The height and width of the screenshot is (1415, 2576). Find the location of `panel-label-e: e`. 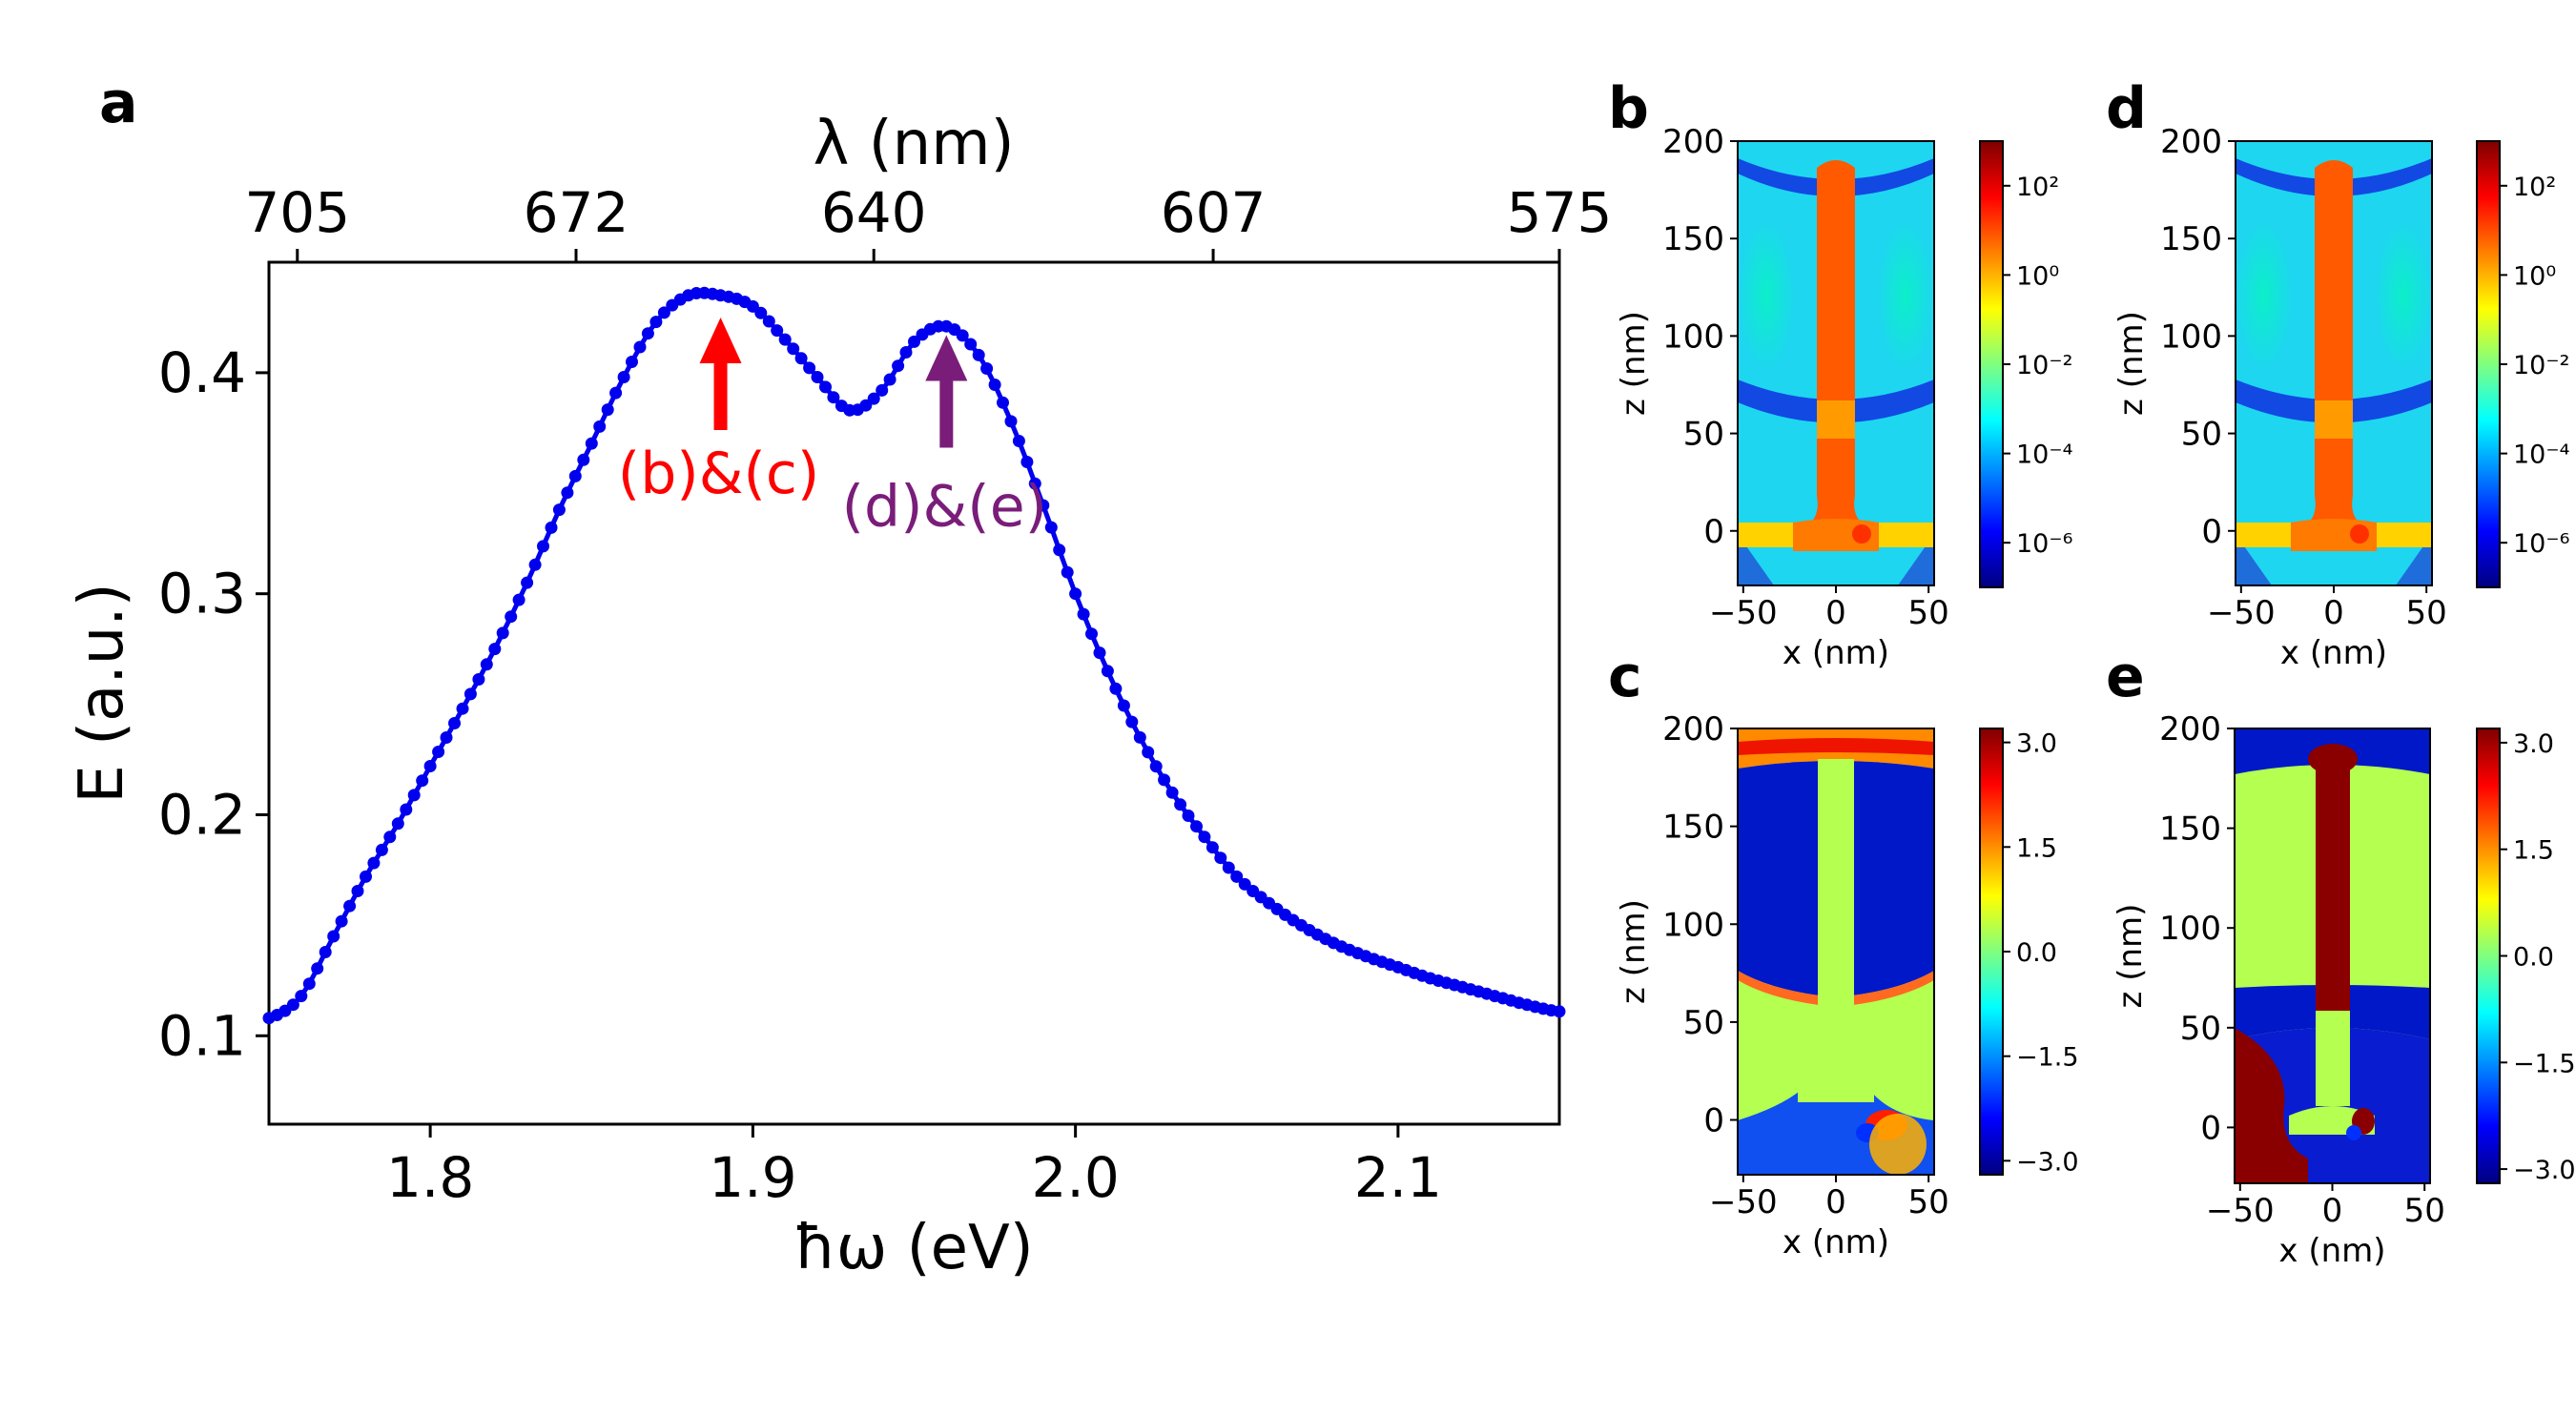

panel-label-e: e is located at coordinates (2125, 677).